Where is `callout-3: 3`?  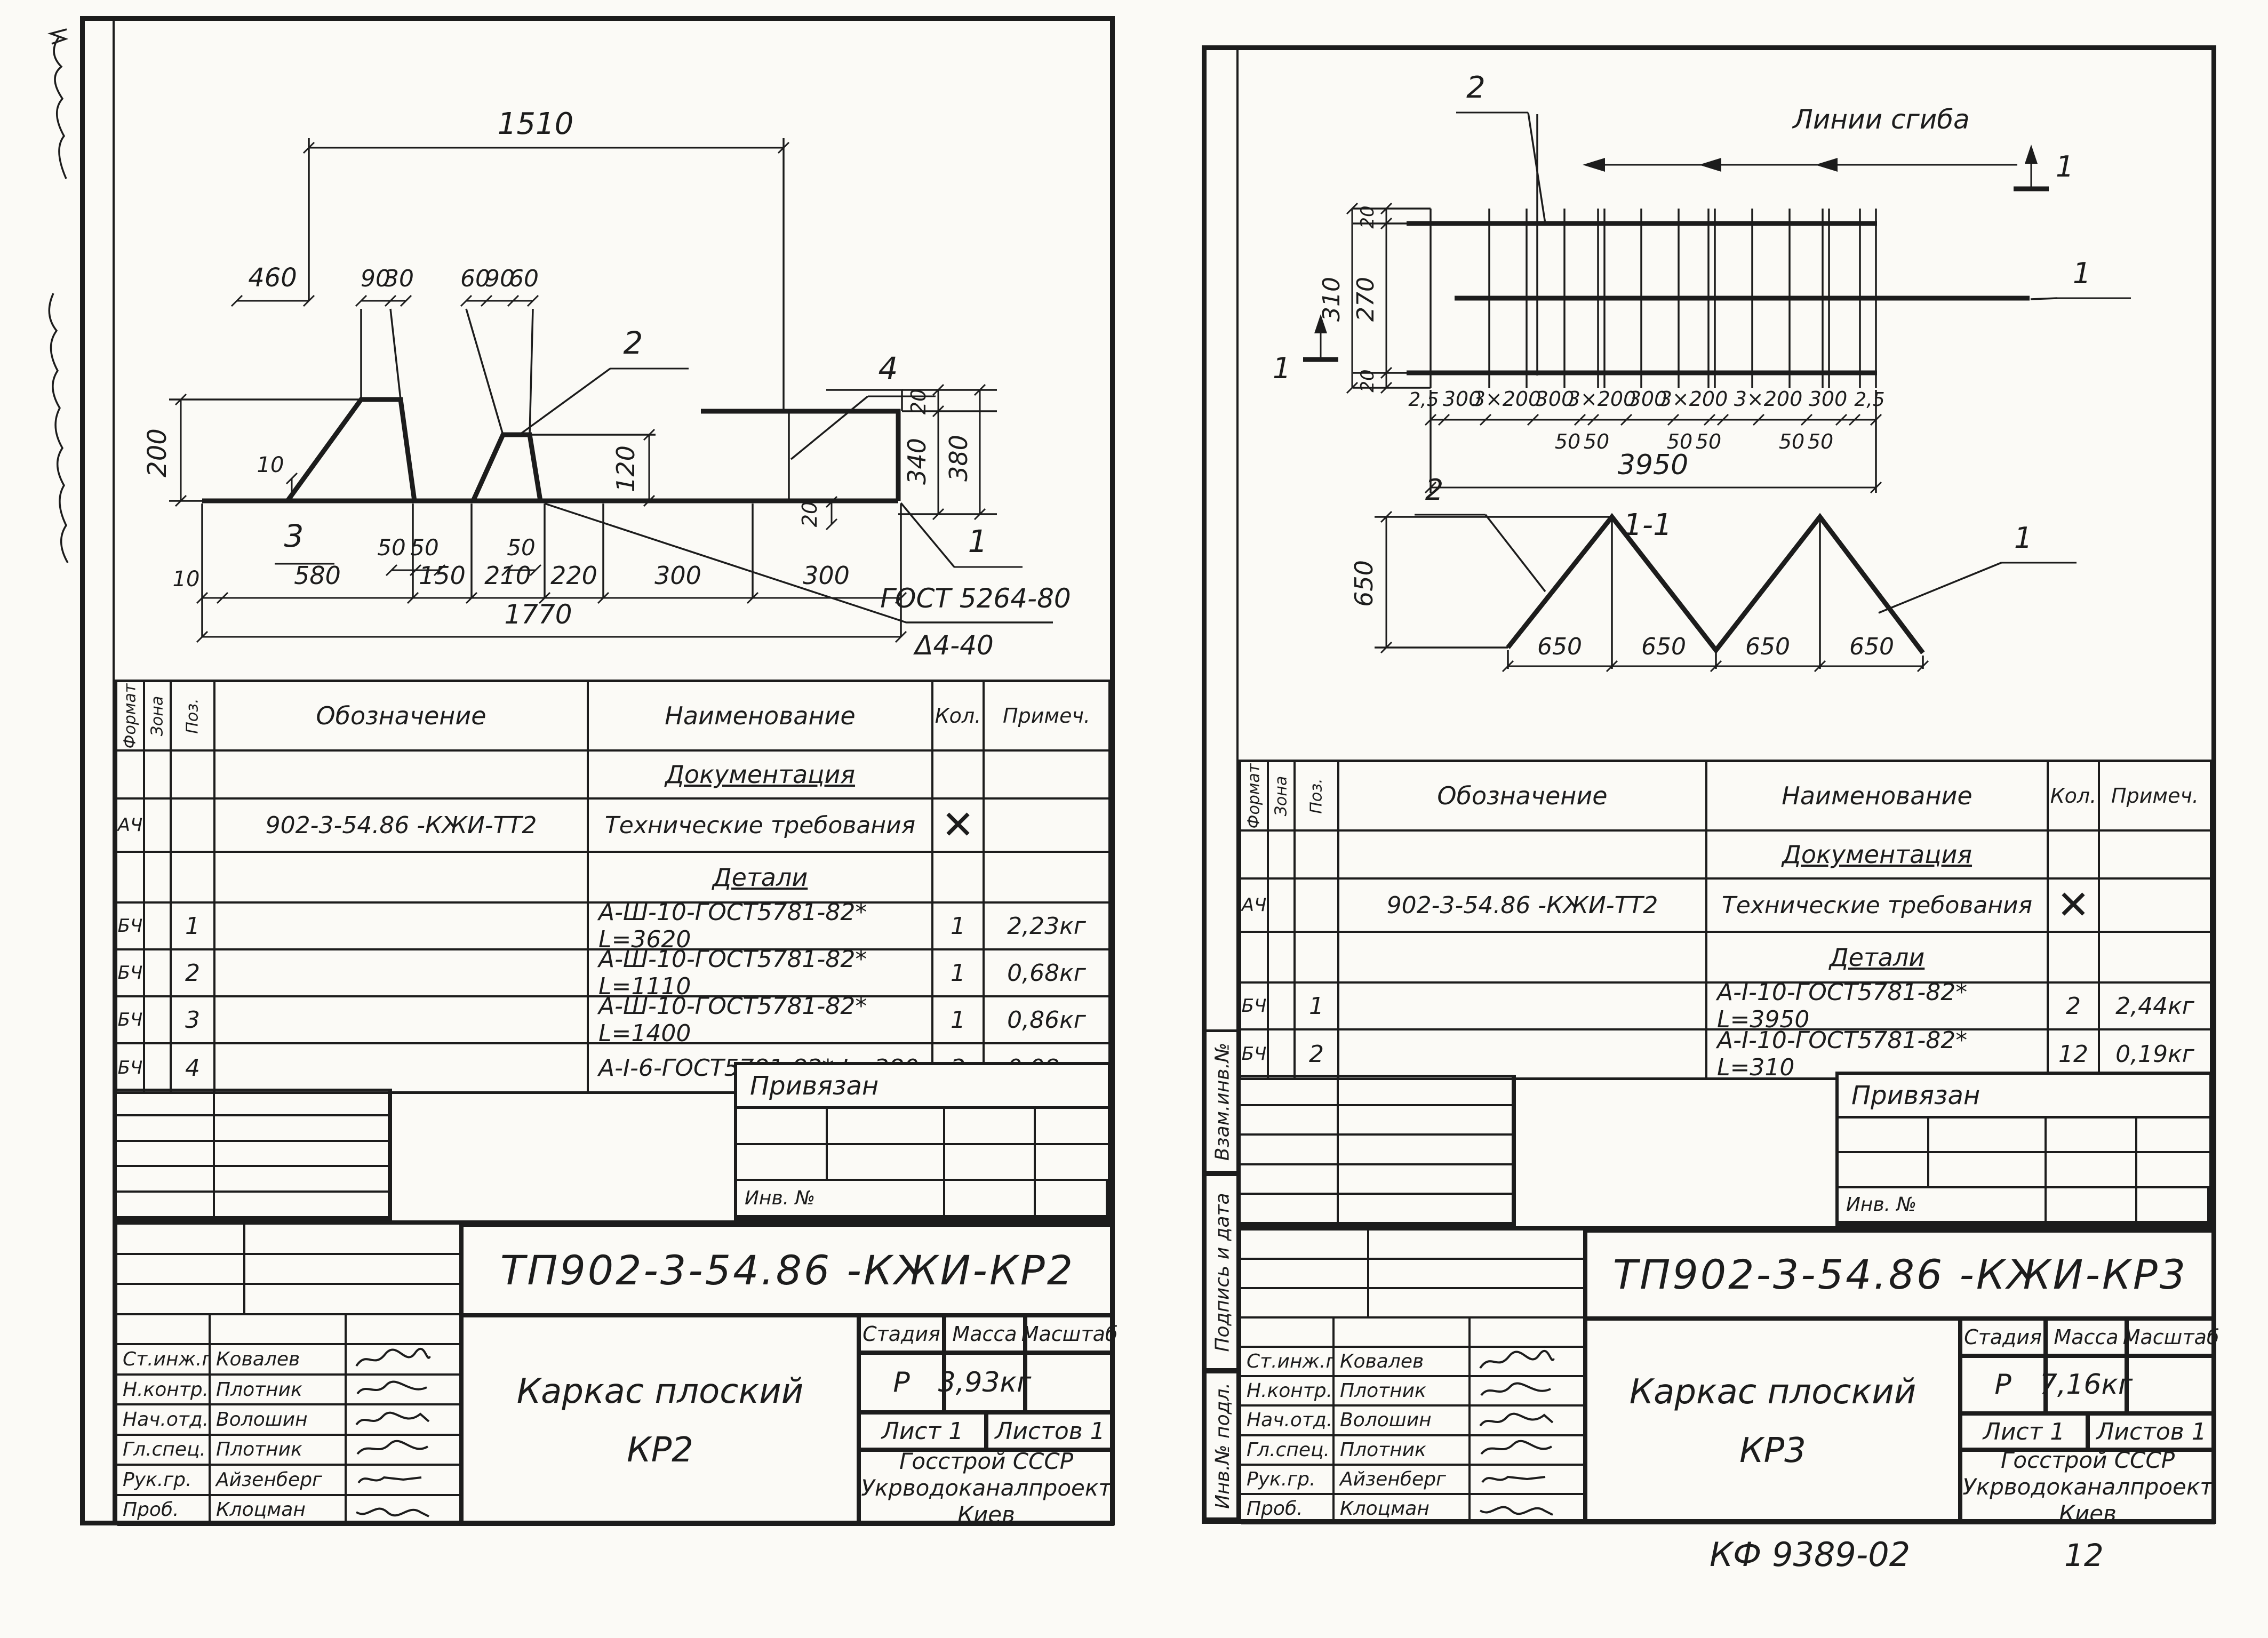 callout-3: 3 is located at coordinates (294, 536).